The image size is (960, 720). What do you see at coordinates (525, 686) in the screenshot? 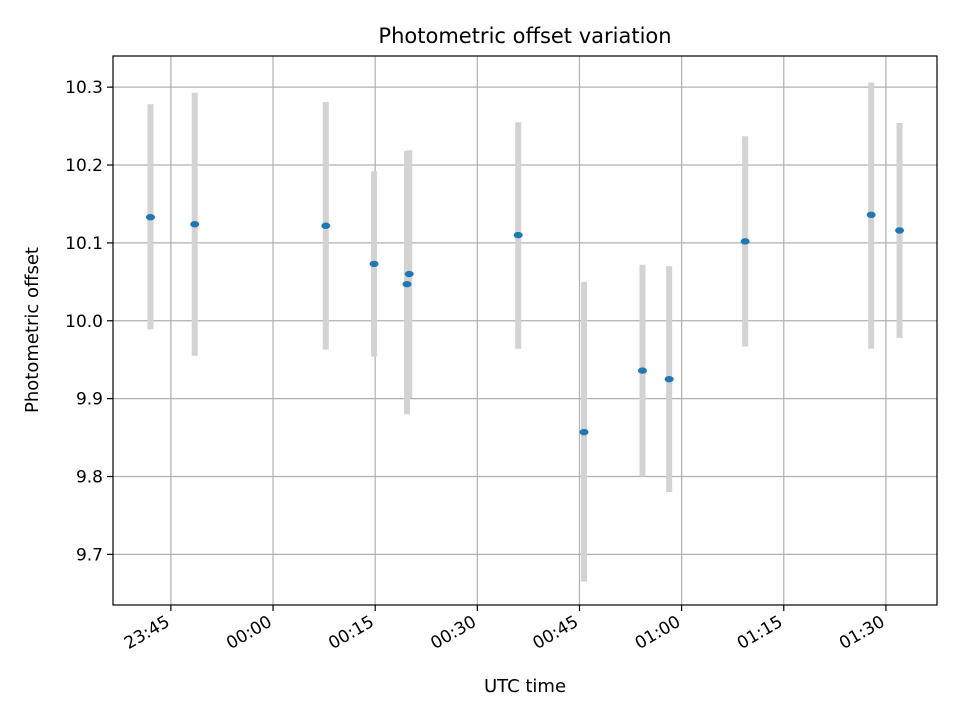
I see `x-axis-label: UTC time` at bounding box center [525, 686].